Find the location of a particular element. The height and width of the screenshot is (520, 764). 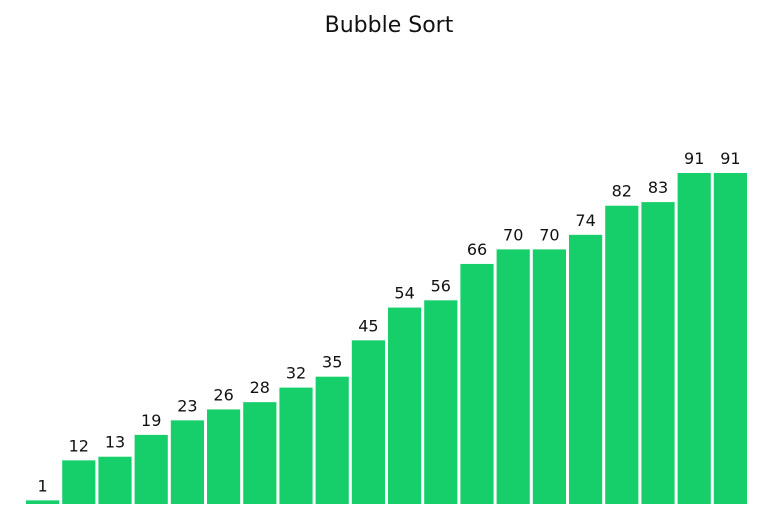

value-label: 35 is located at coordinates (332, 362).